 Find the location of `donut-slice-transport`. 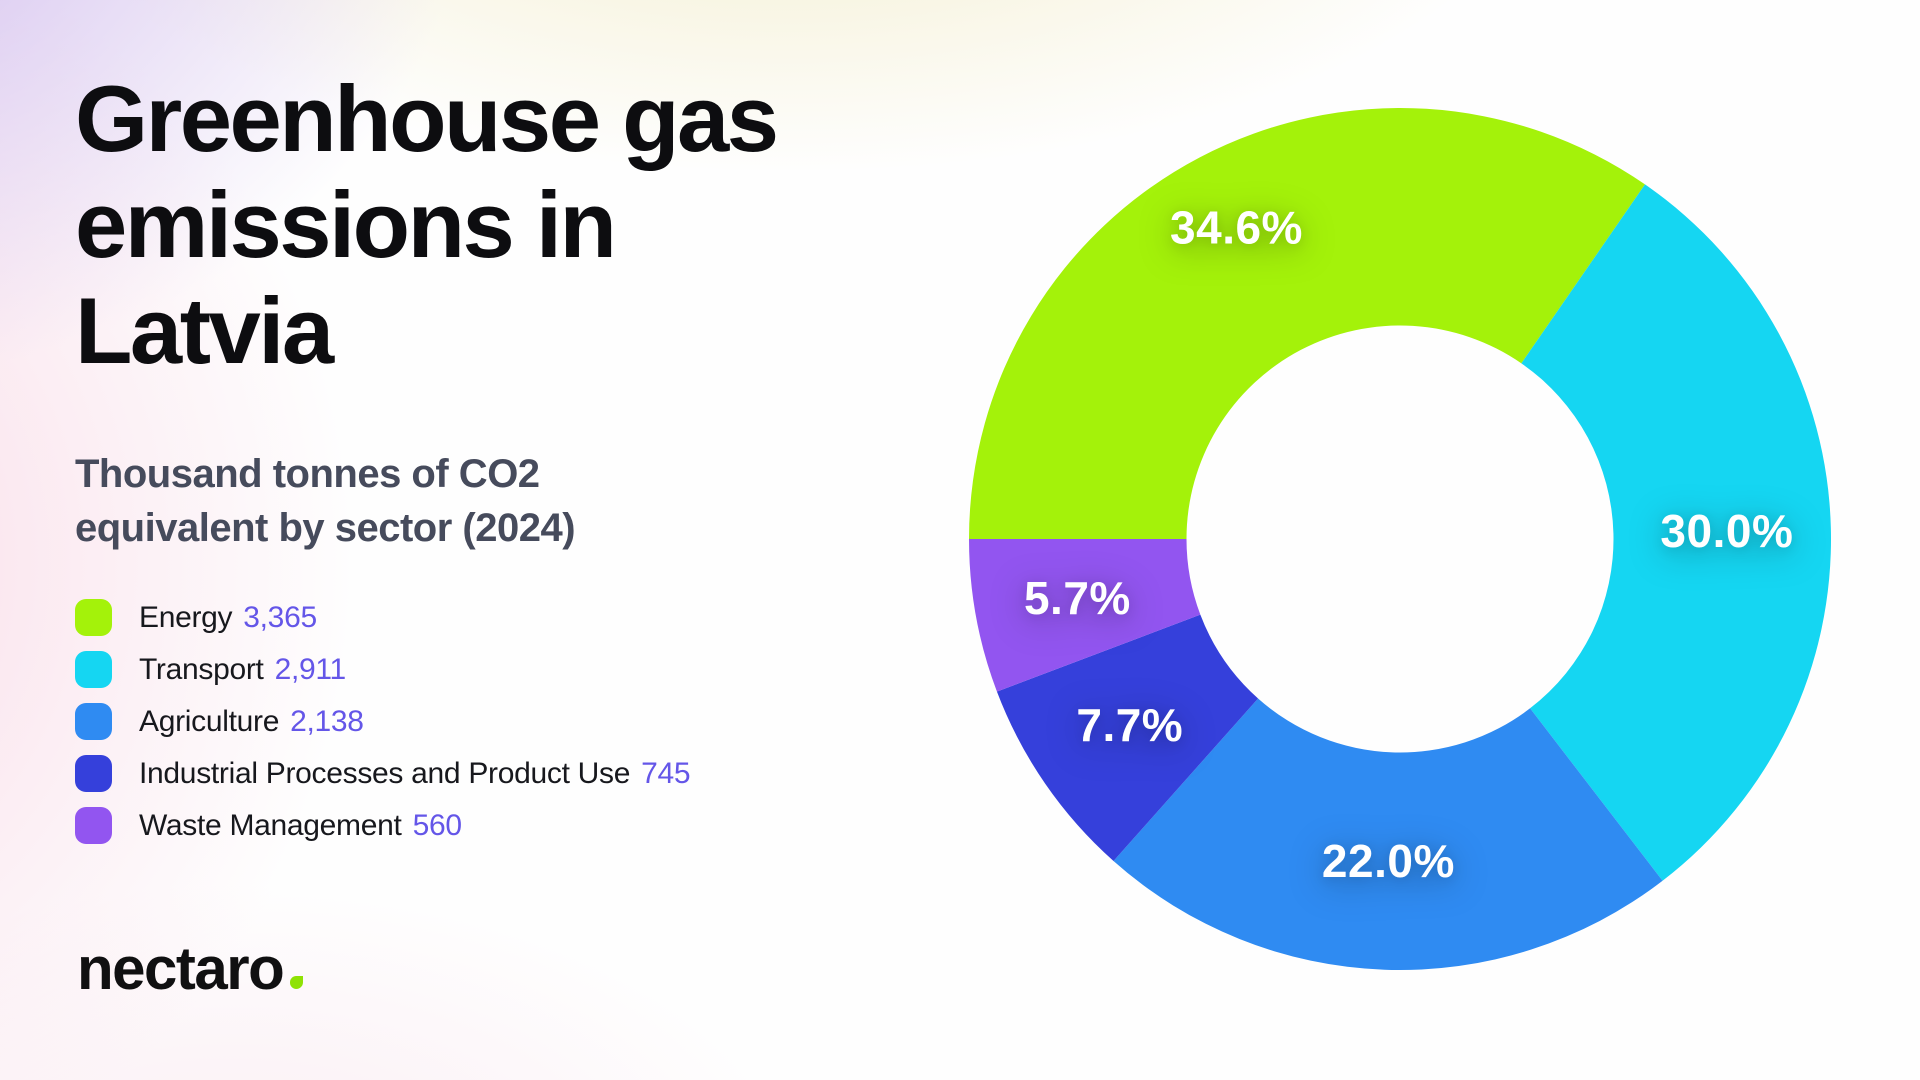

donut-slice-transport is located at coordinates (1676, 532).